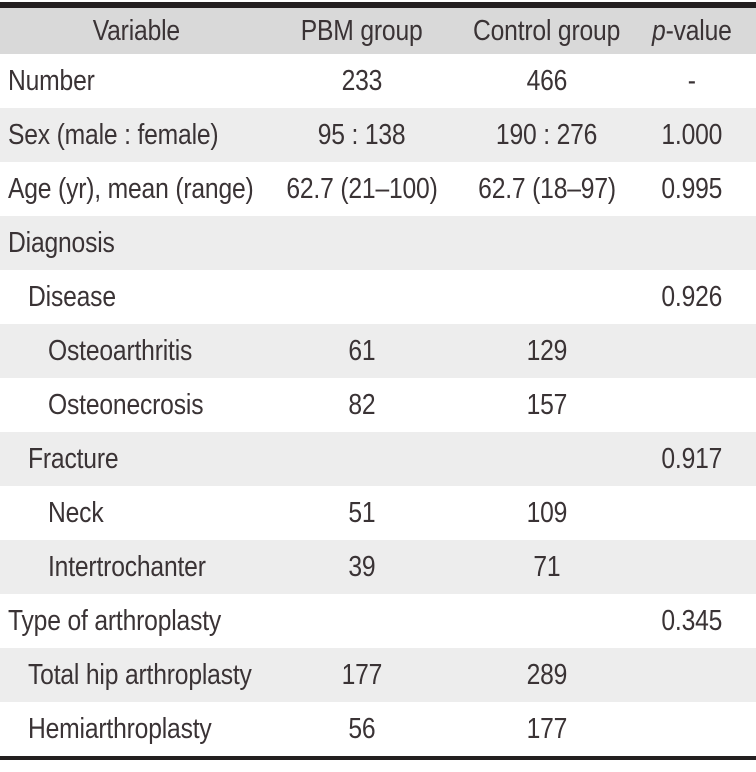  I want to click on table-row: Type of arthroplasty 0.345, so click(378, 621).